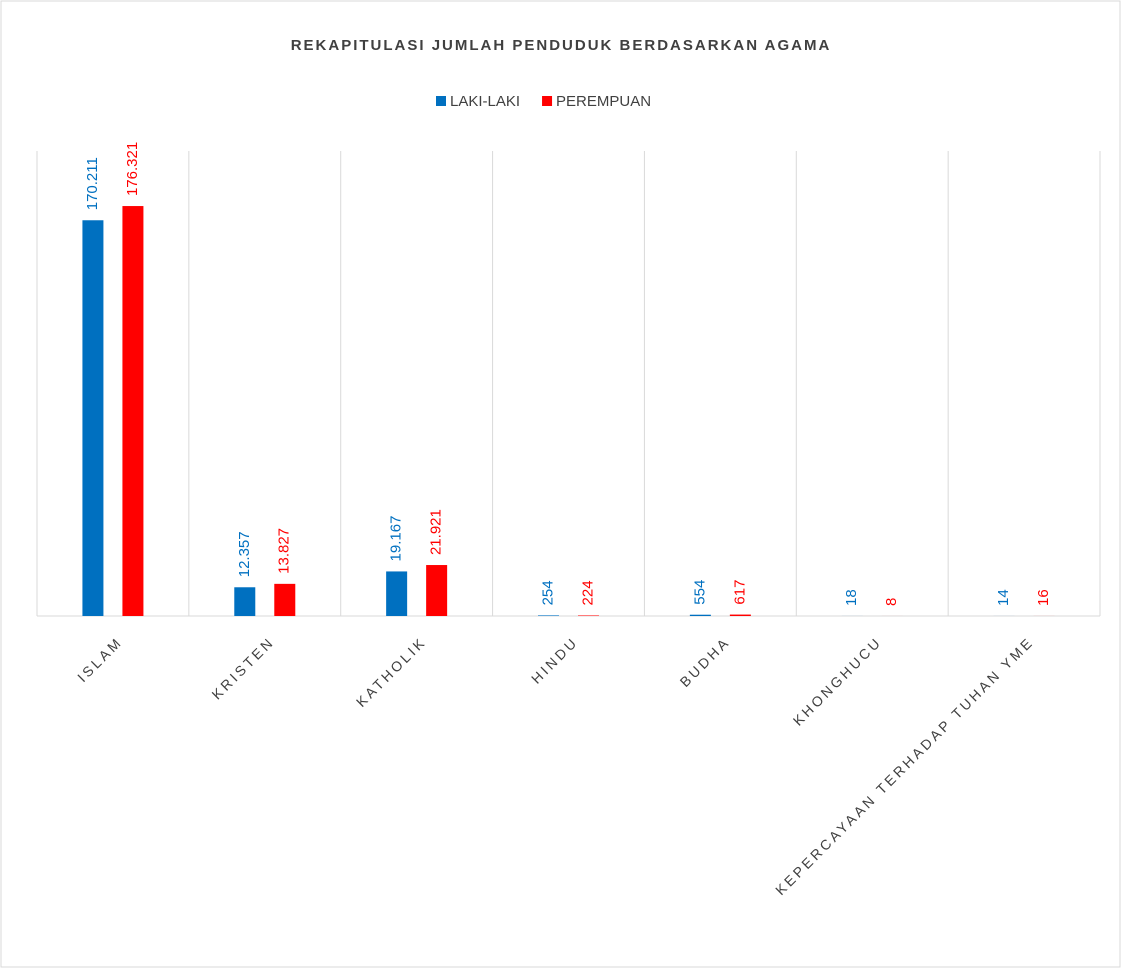  I want to click on data-label: 554, so click(699, 592).